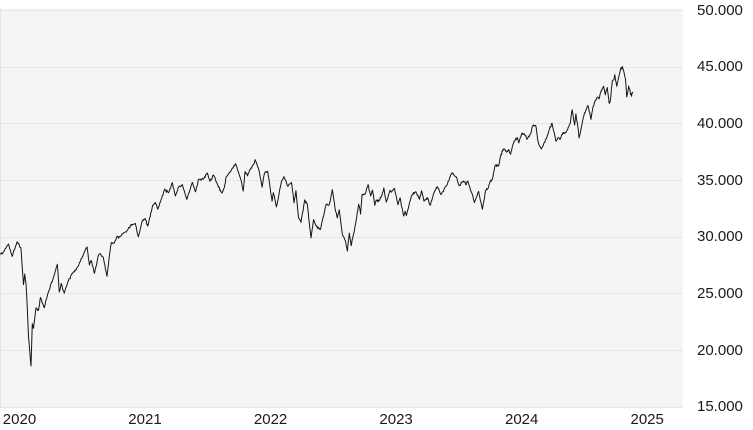 Image resolution: width=753 pixels, height=430 pixels. What do you see at coordinates (270, 419) in the screenshot?
I see `x-axis-tick-label: 2022` at bounding box center [270, 419].